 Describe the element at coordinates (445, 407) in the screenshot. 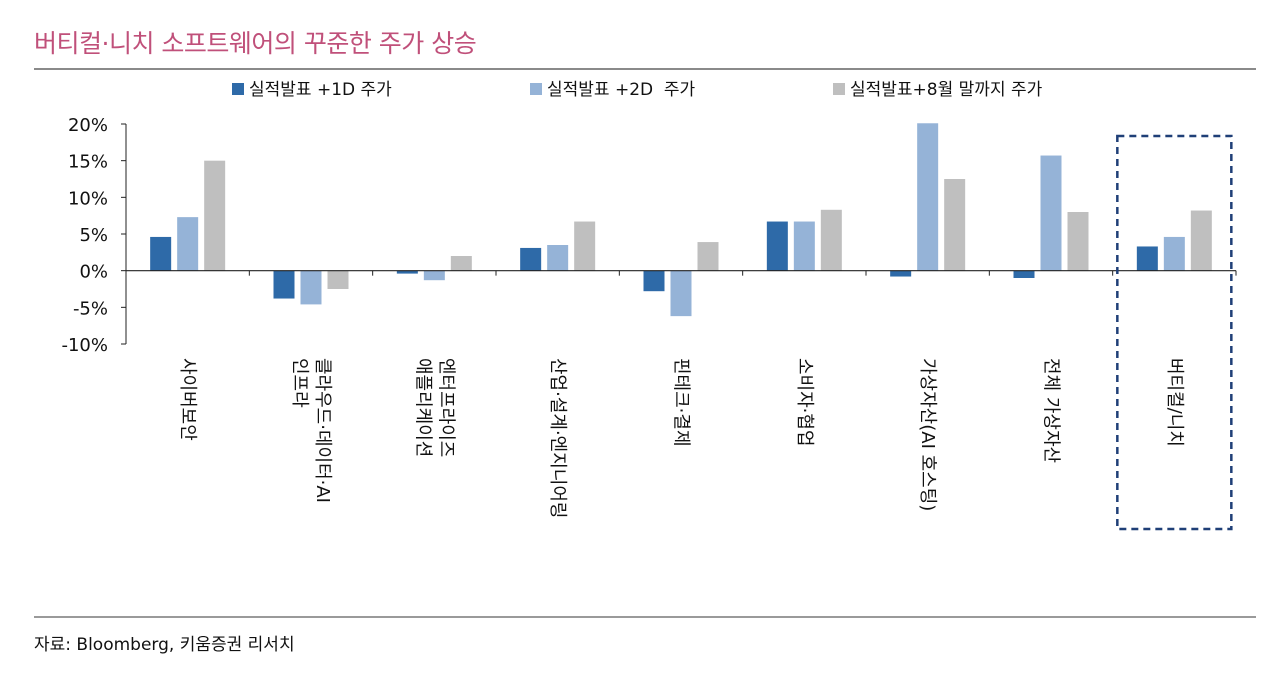

I see `x-category-label: 엔터프라이즈` at that location.